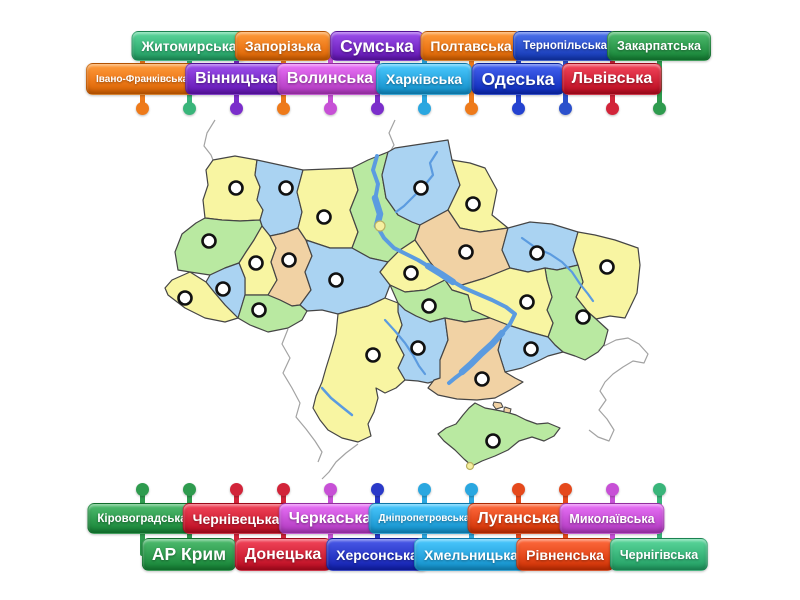 Image resolution: width=800 pixels, height=600 pixels. What do you see at coordinates (659, 489) in the screenshot?
I see `pin-dot-chernihivska` at bounding box center [659, 489].